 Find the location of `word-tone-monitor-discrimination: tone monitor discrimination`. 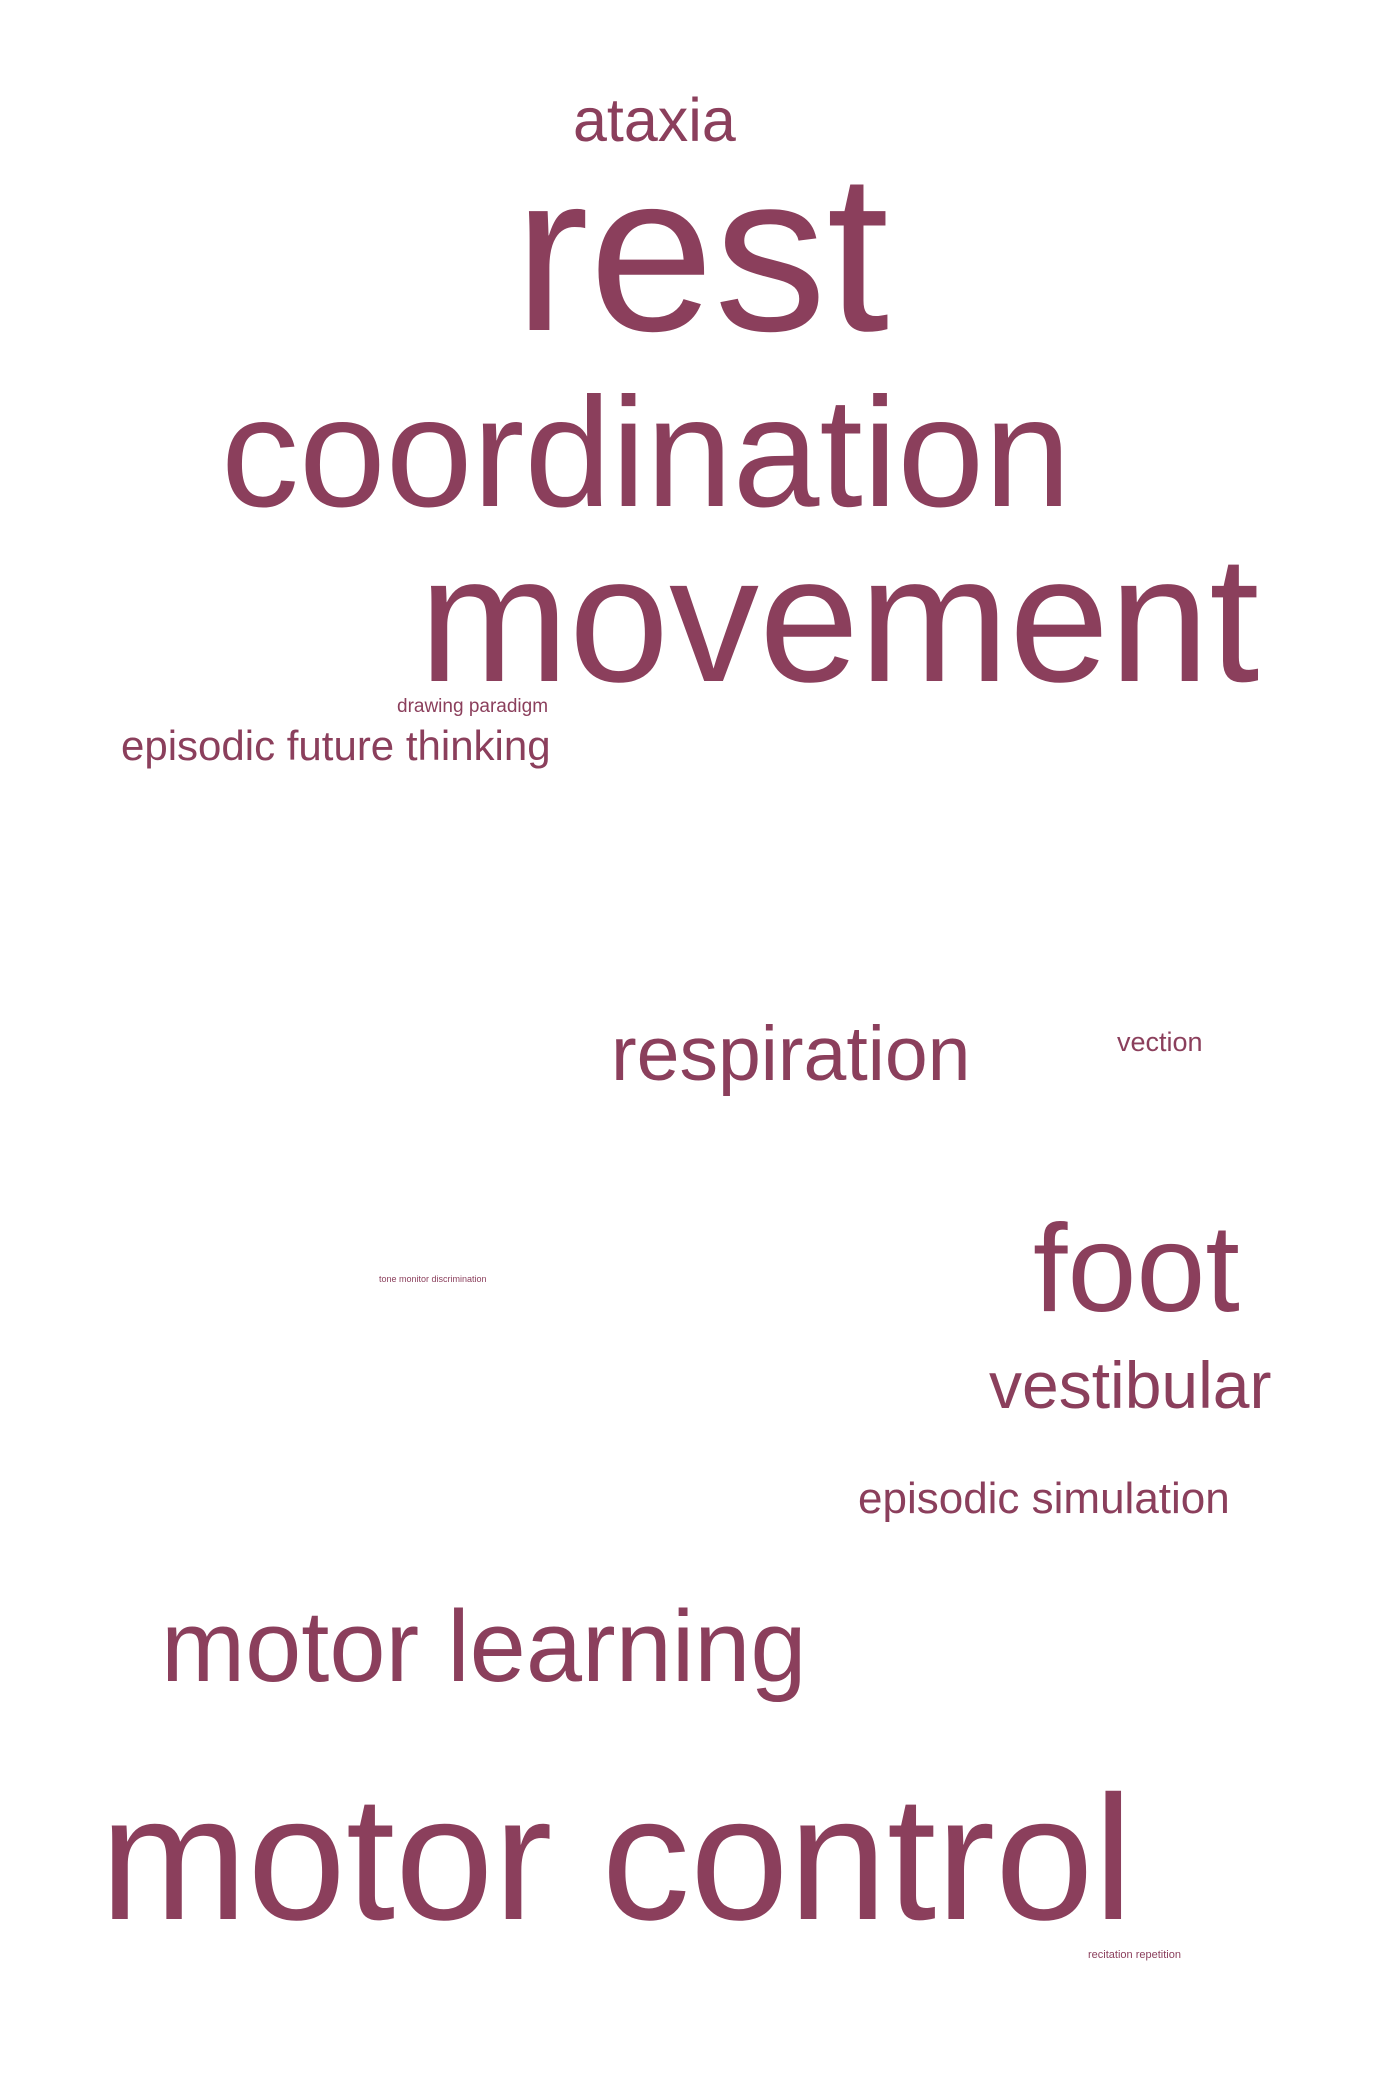

word-tone-monitor-discrimination: tone monitor discrimination is located at coordinates (433, 1279).